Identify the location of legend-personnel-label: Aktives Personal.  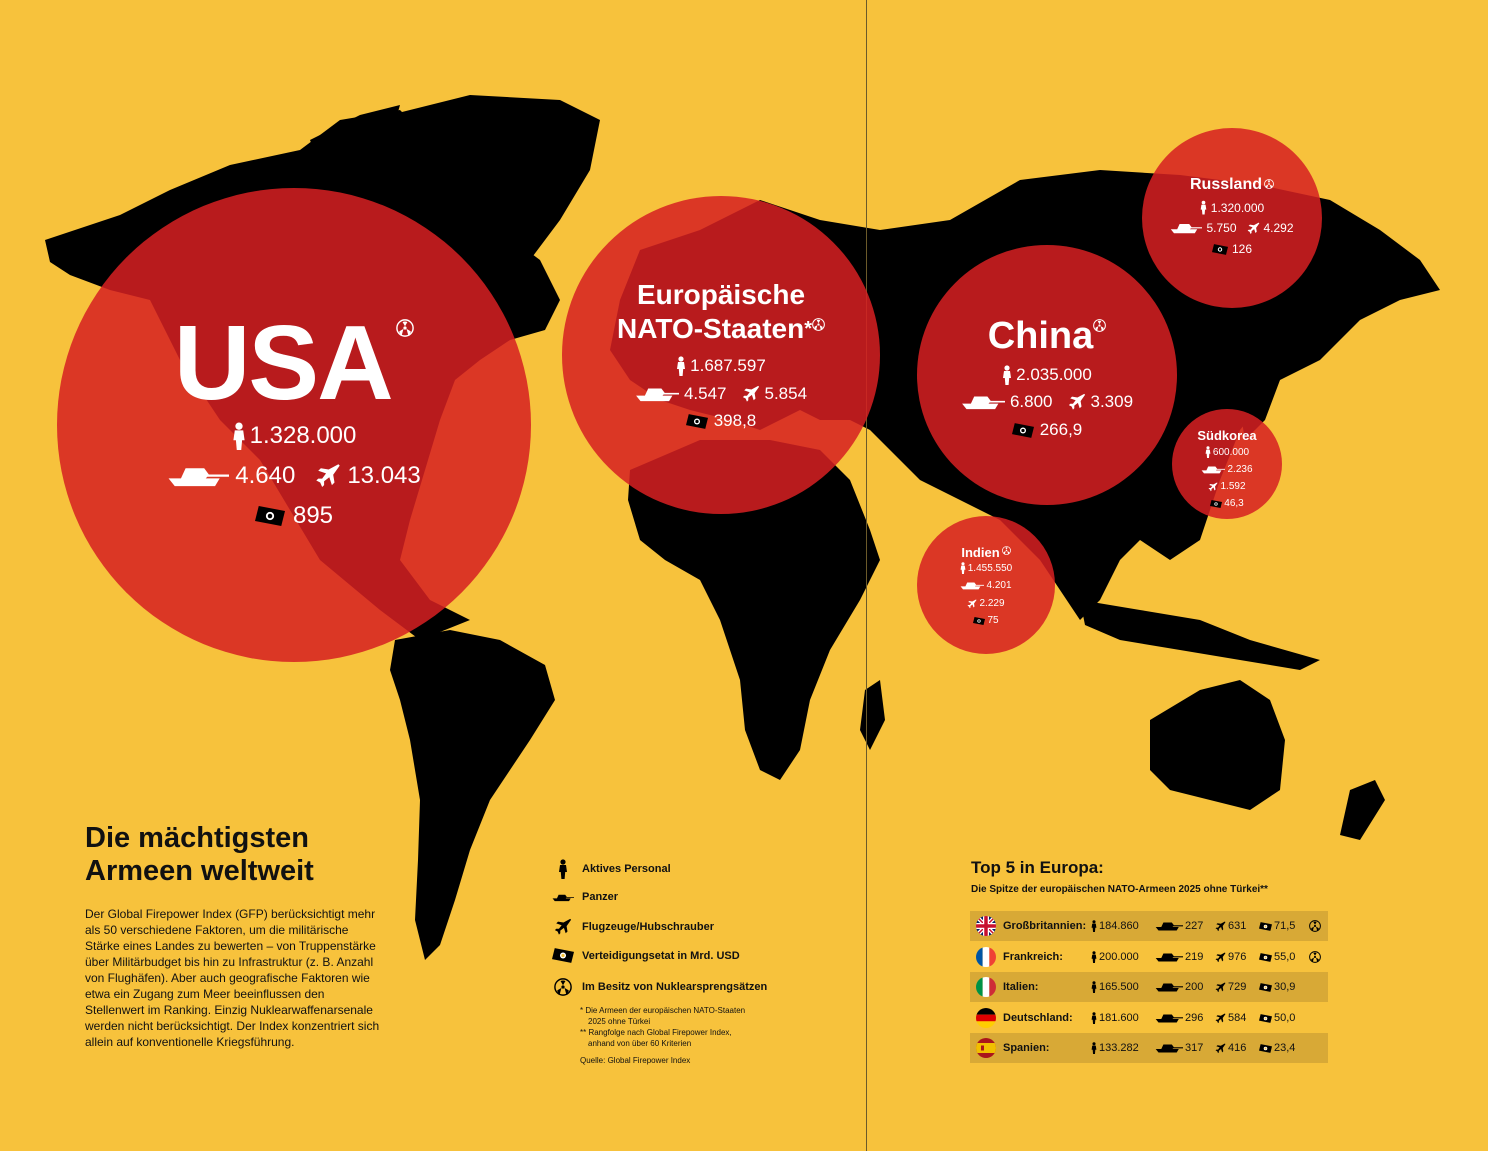
(626, 869).